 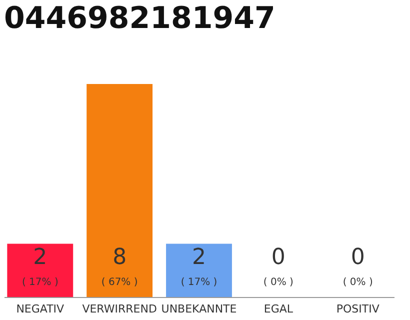 What do you see at coordinates (358, 309) in the screenshot?
I see `x-tick-label: POSITIV` at bounding box center [358, 309].